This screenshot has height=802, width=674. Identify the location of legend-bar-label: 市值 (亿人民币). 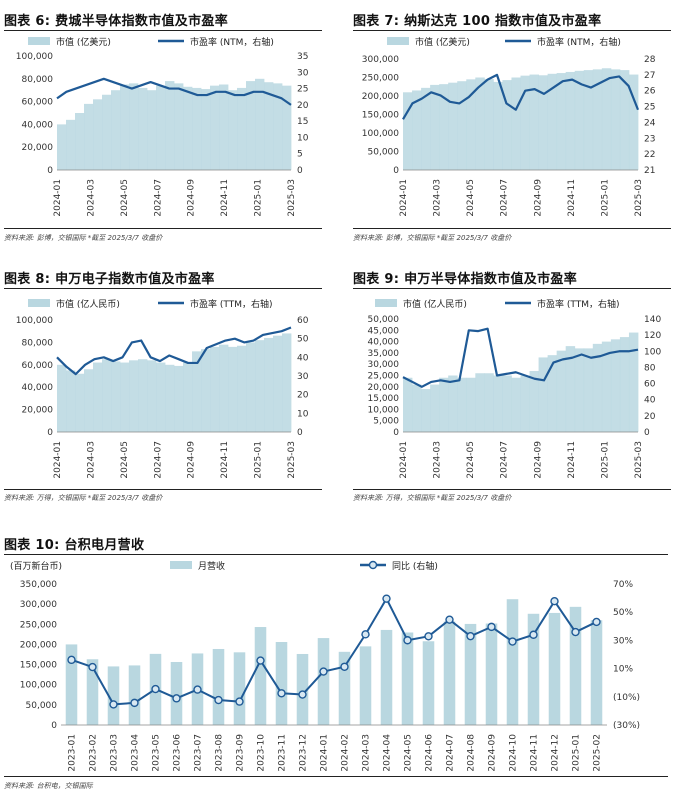
(88, 304).